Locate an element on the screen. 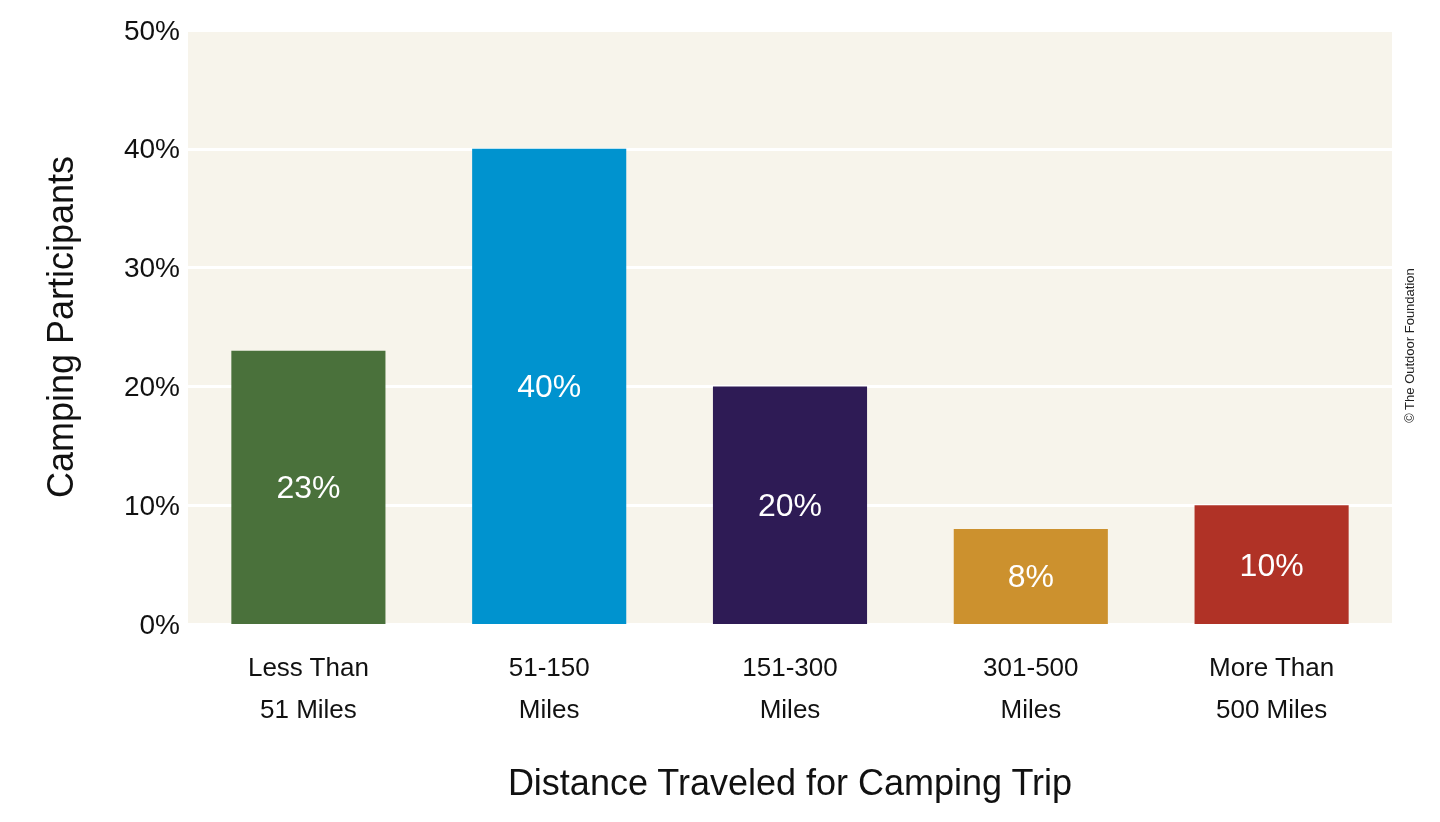 This screenshot has height=822, width=1440. data-label: 20% is located at coordinates (790, 505).